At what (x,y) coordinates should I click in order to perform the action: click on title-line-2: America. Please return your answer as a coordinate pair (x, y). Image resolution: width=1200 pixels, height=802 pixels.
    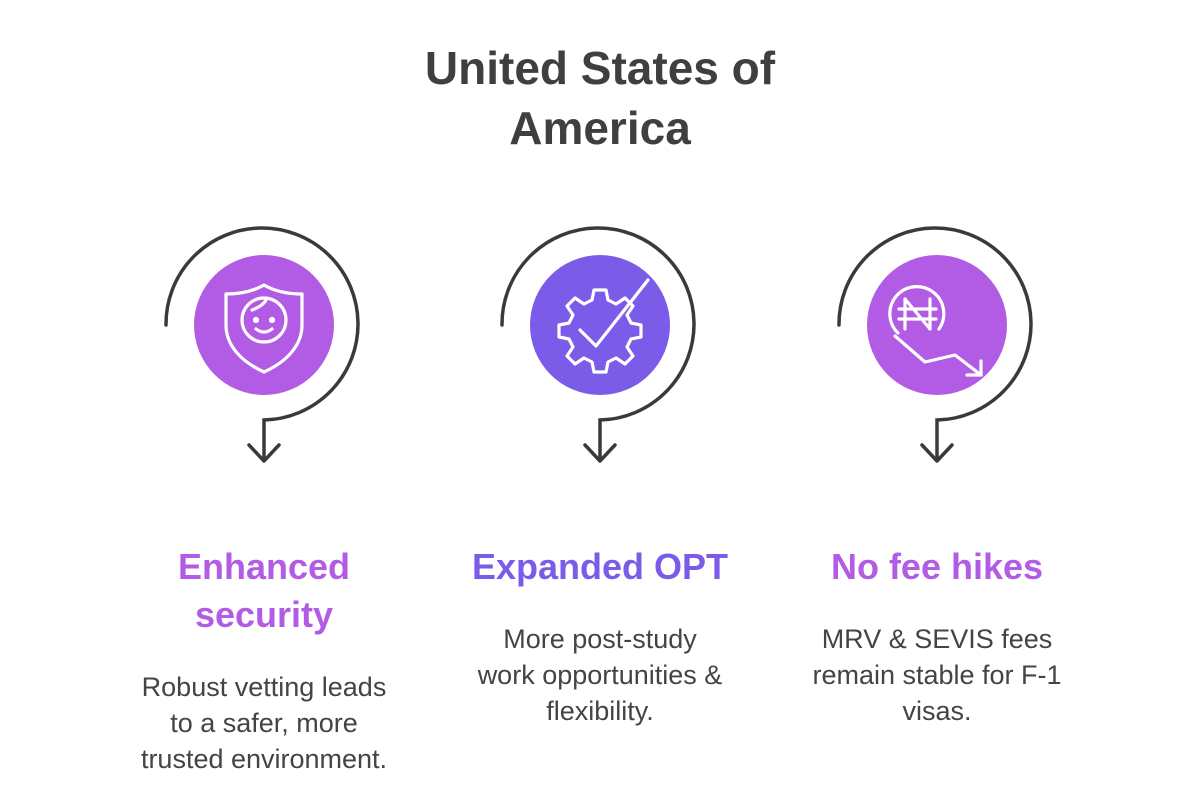
    Looking at the image, I should click on (600, 128).